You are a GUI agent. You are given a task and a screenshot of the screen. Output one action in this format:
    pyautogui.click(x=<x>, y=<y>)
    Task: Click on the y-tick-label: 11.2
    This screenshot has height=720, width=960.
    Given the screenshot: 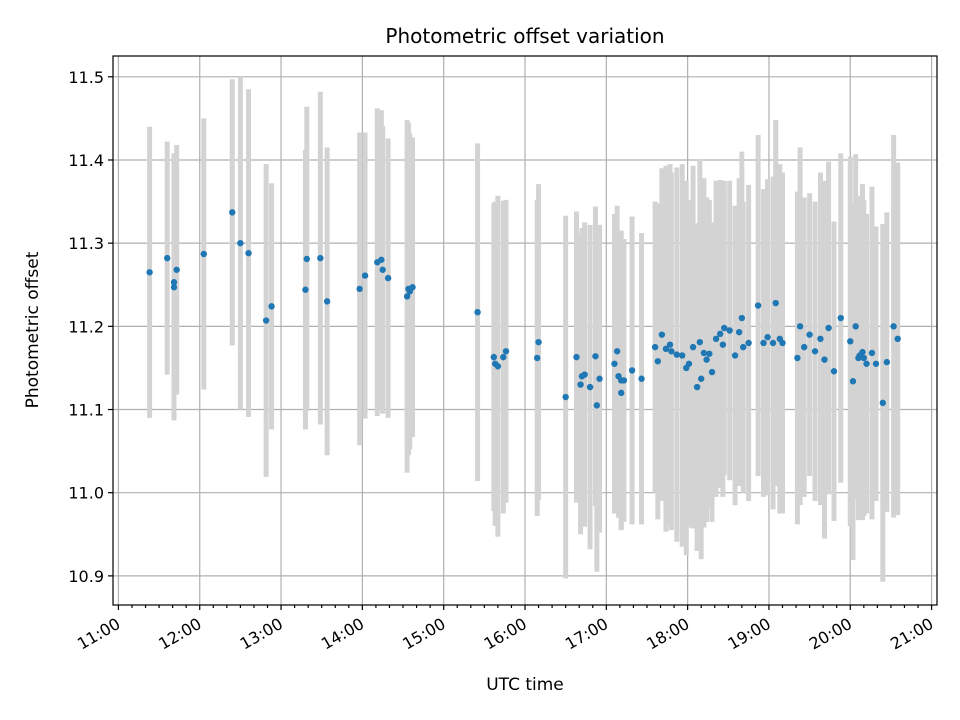 What is the action you would take?
    pyautogui.click(x=86, y=326)
    